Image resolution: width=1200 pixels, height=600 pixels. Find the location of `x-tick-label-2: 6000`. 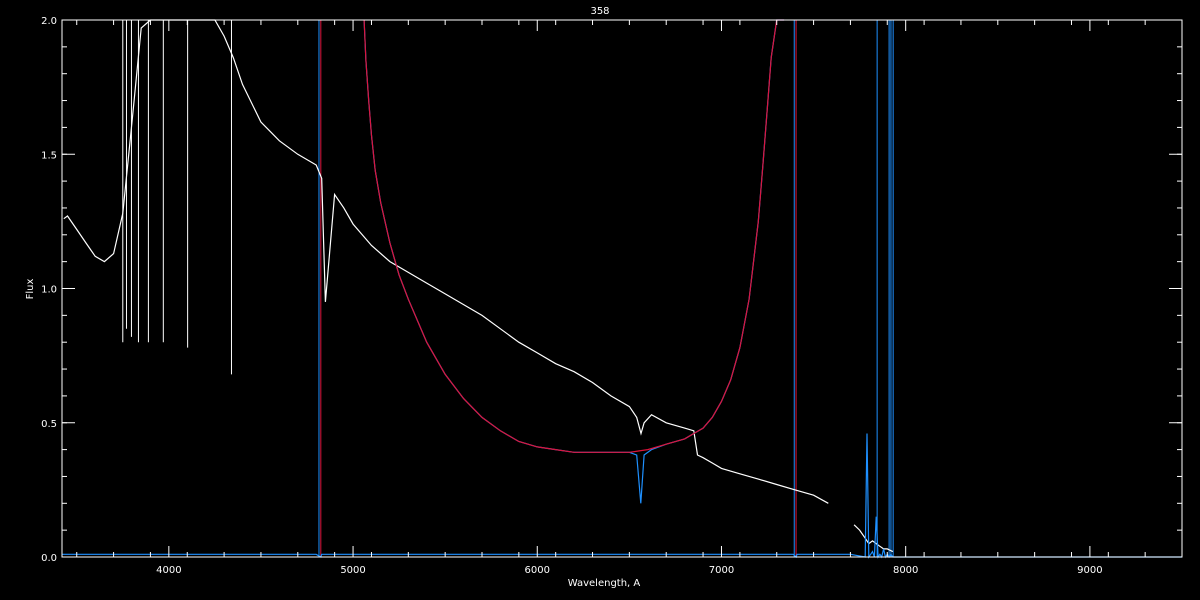

x-tick-label-2: 6000 is located at coordinates (537, 570).